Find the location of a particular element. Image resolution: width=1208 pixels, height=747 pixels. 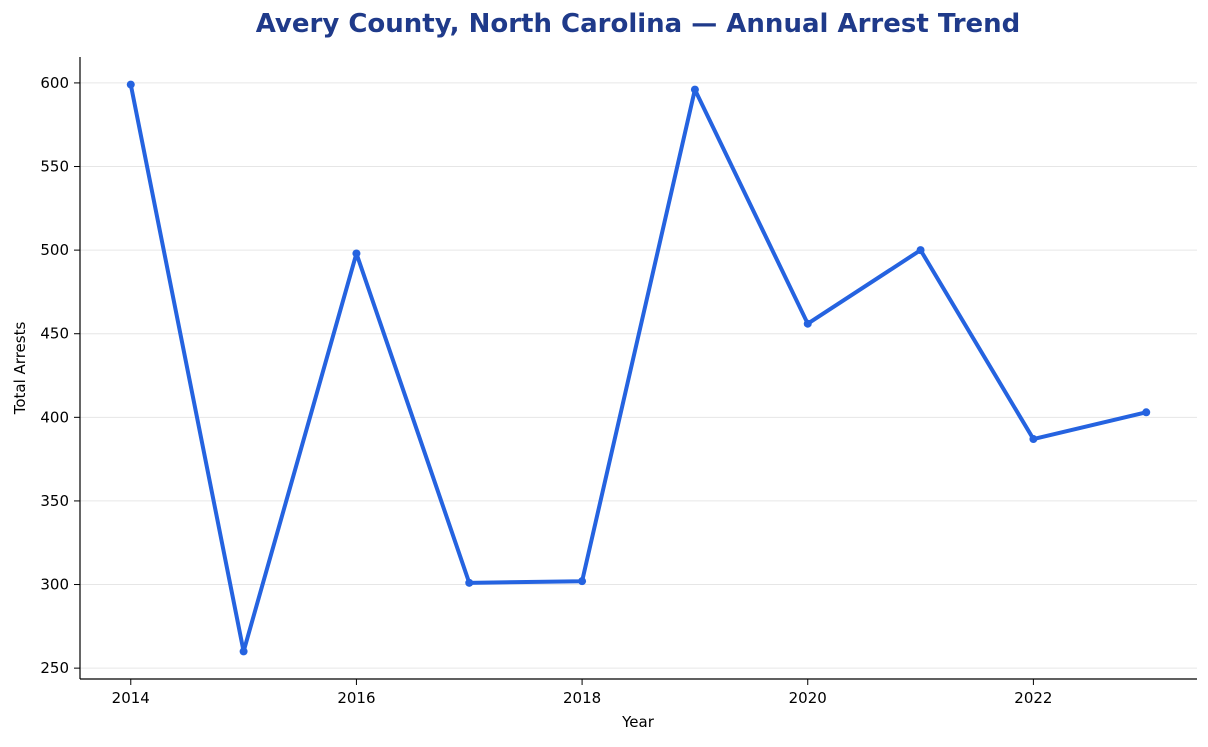

y-tick-label: 250 is located at coordinates (54, 668).